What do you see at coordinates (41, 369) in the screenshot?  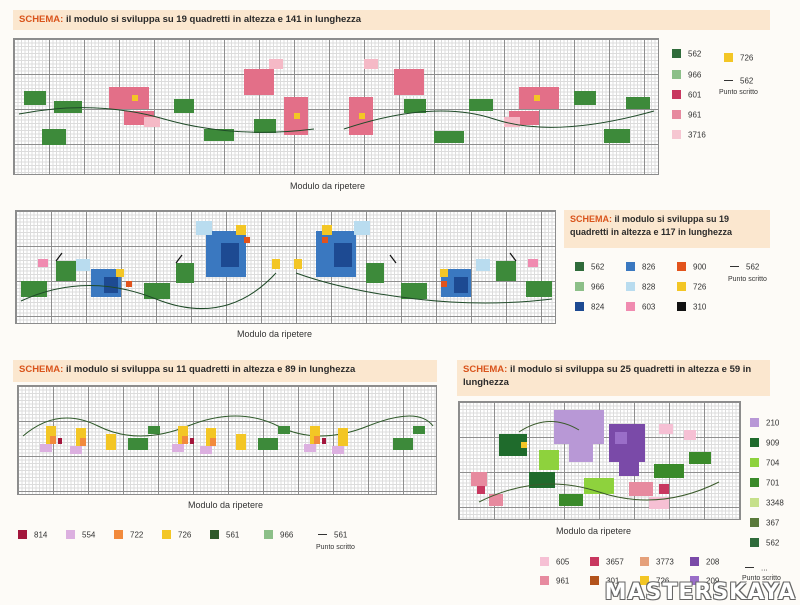 I see `schema-3-keyword: SCHEMA:` at bounding box center [41, 369].